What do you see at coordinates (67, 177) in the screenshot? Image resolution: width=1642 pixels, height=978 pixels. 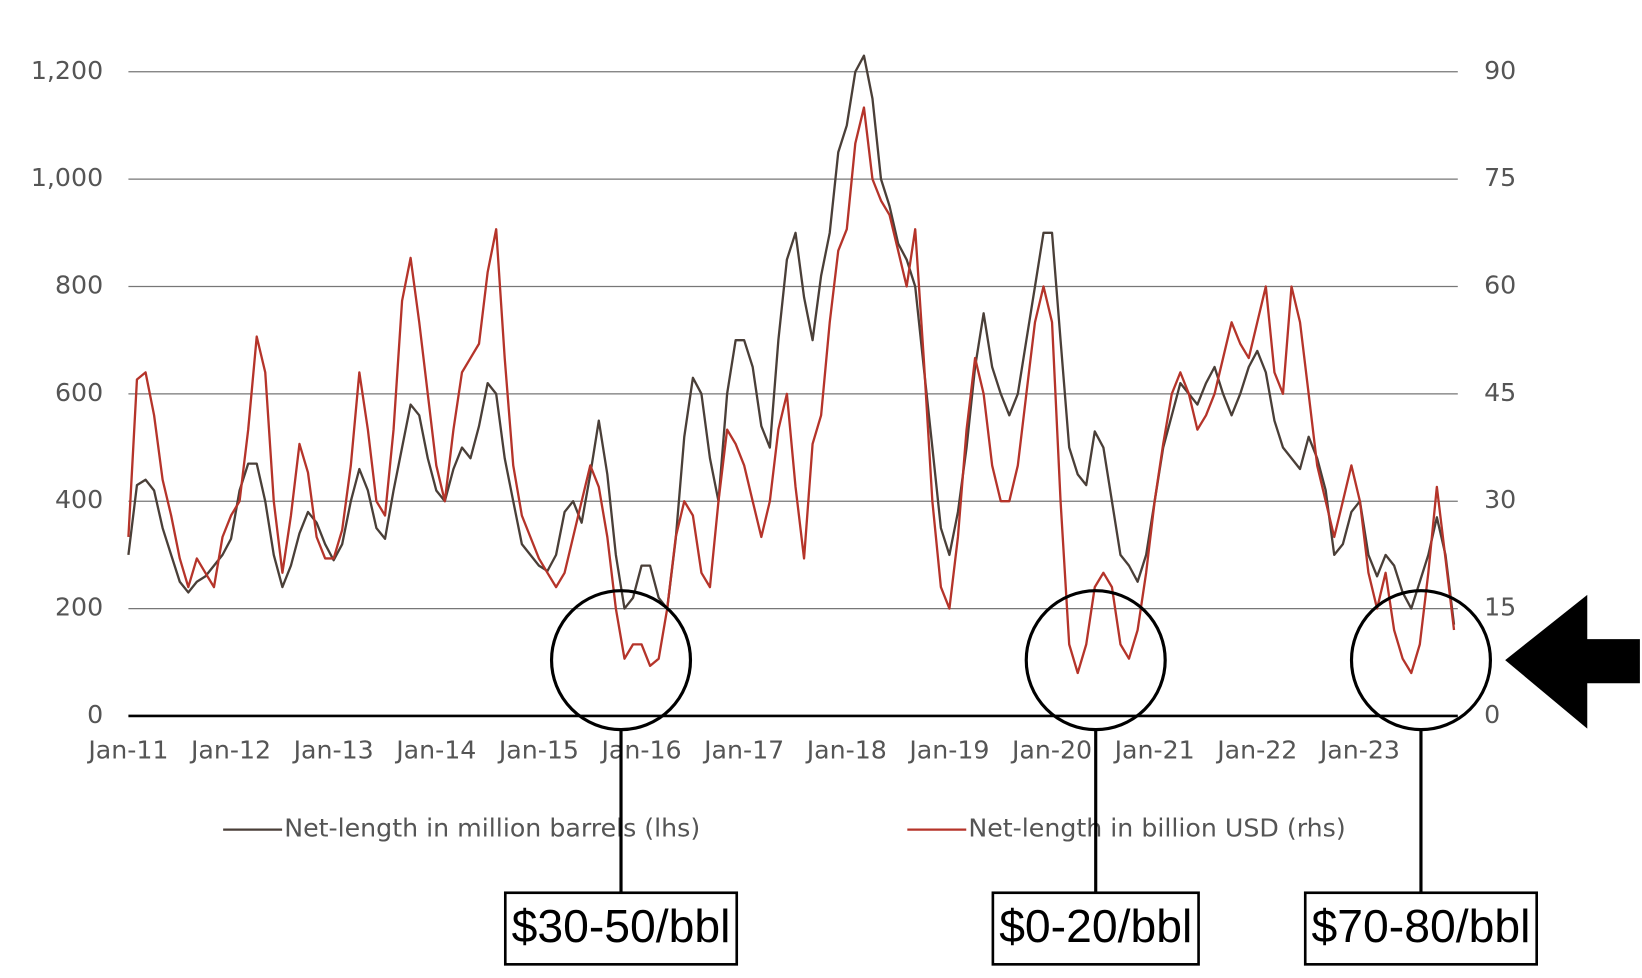 I see `y-tick-label: 1,000` at bounding box center [67, 177].